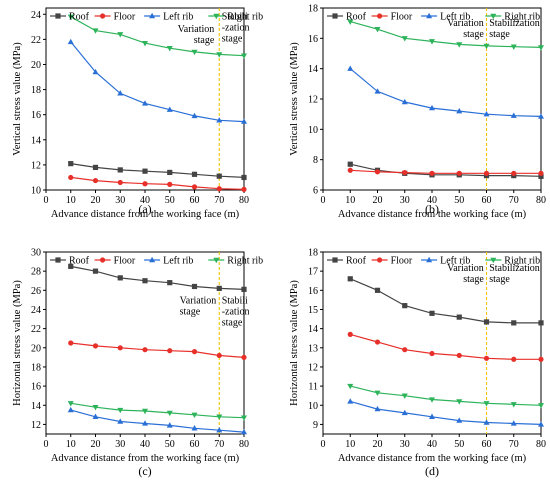 The image size is (550, 489). I want to click on y-tick-label: 18, so click(36, 367).